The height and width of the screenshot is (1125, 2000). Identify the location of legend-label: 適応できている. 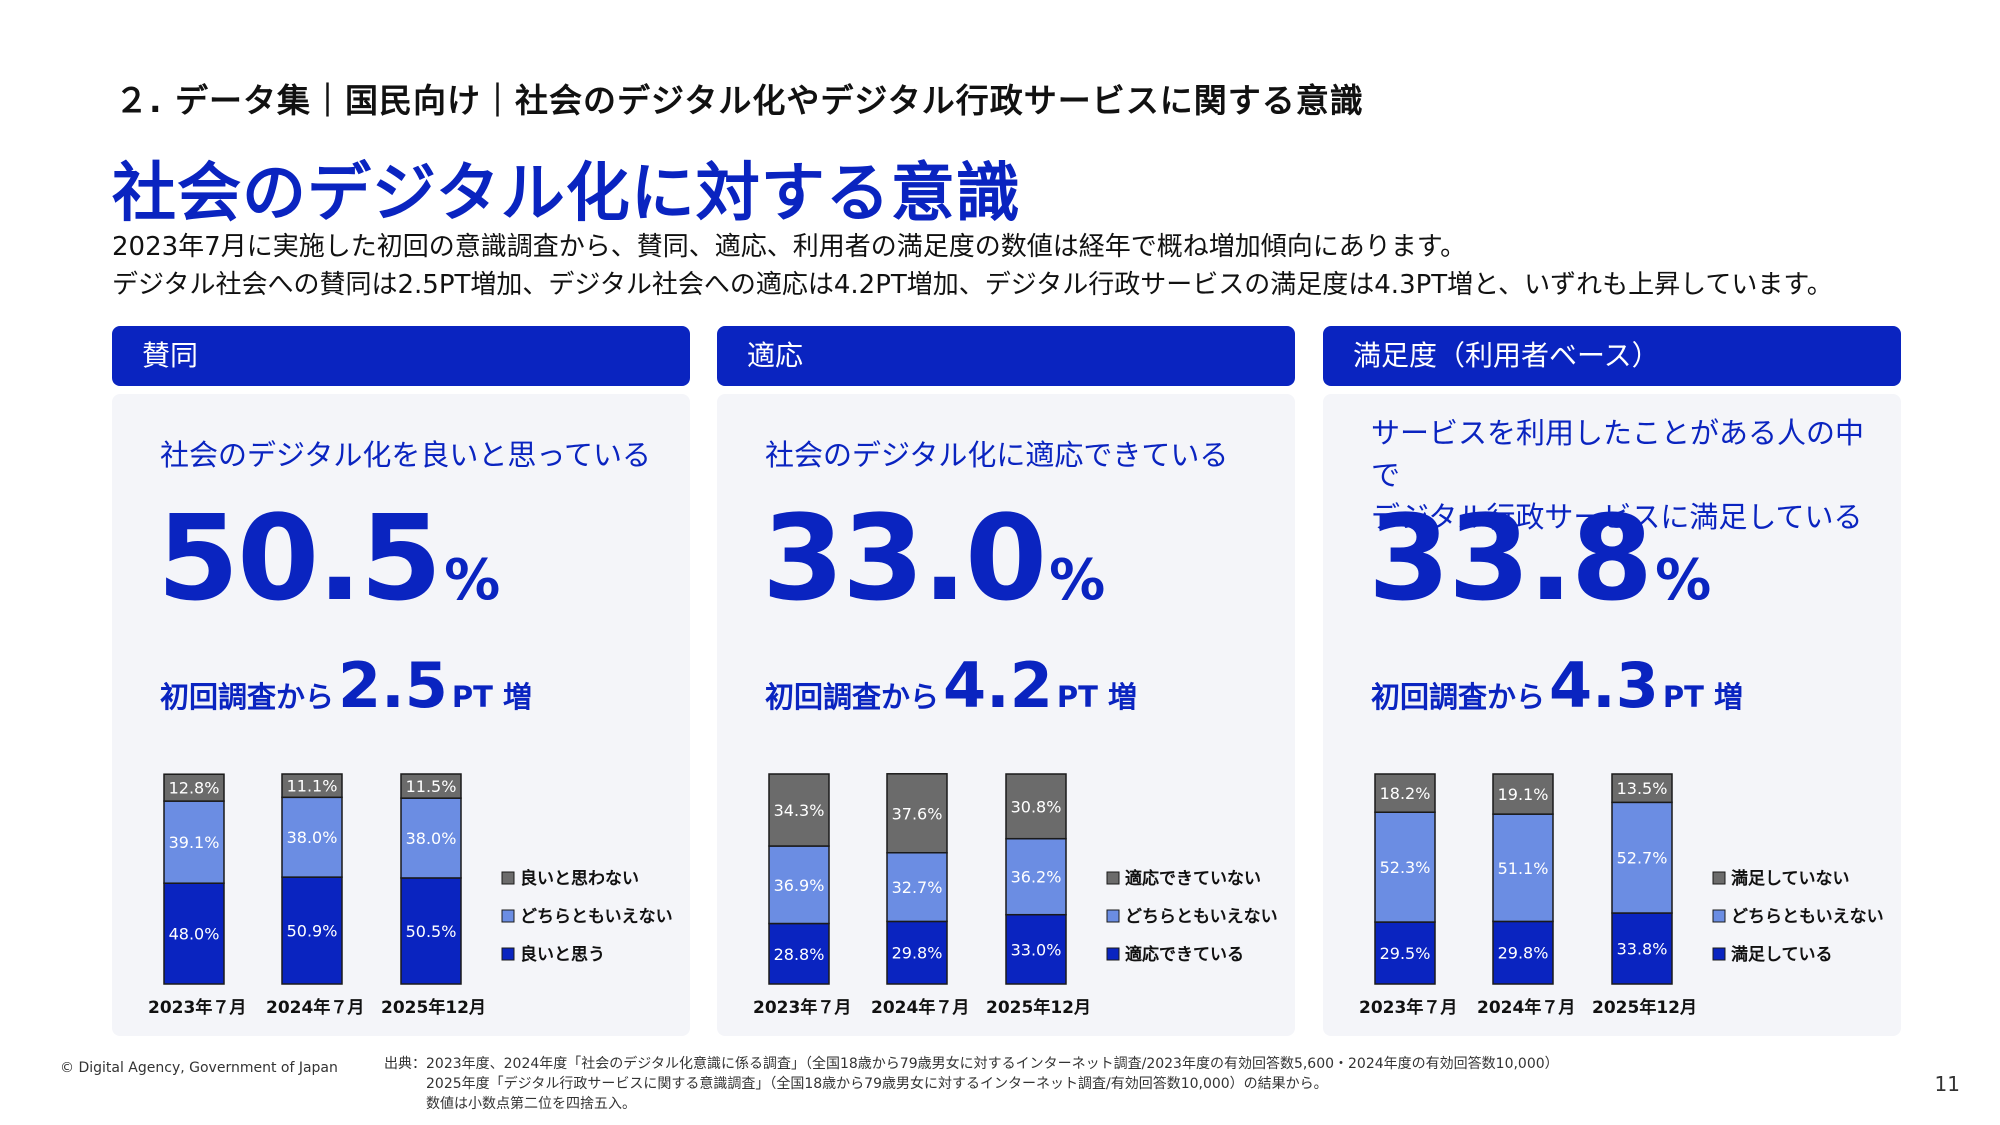
(1184, 954).